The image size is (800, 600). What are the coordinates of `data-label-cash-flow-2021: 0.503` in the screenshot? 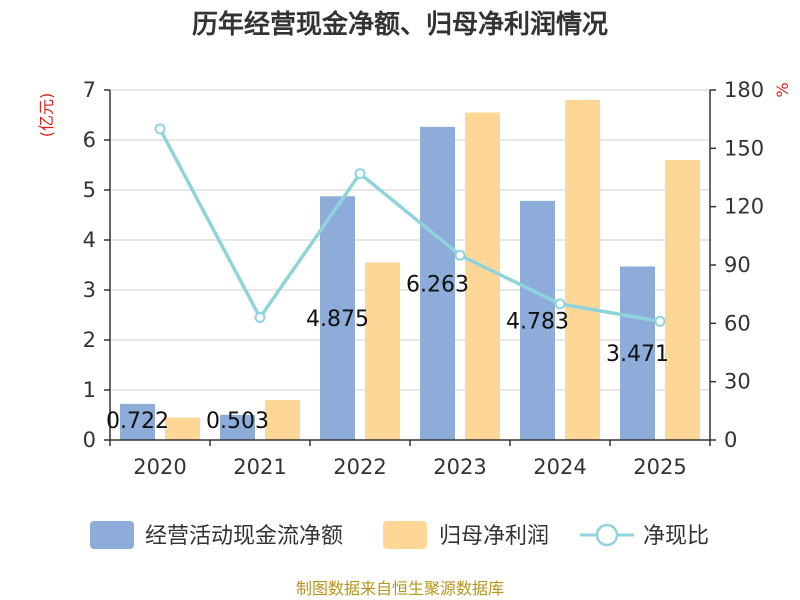 It's located at (237, 421).